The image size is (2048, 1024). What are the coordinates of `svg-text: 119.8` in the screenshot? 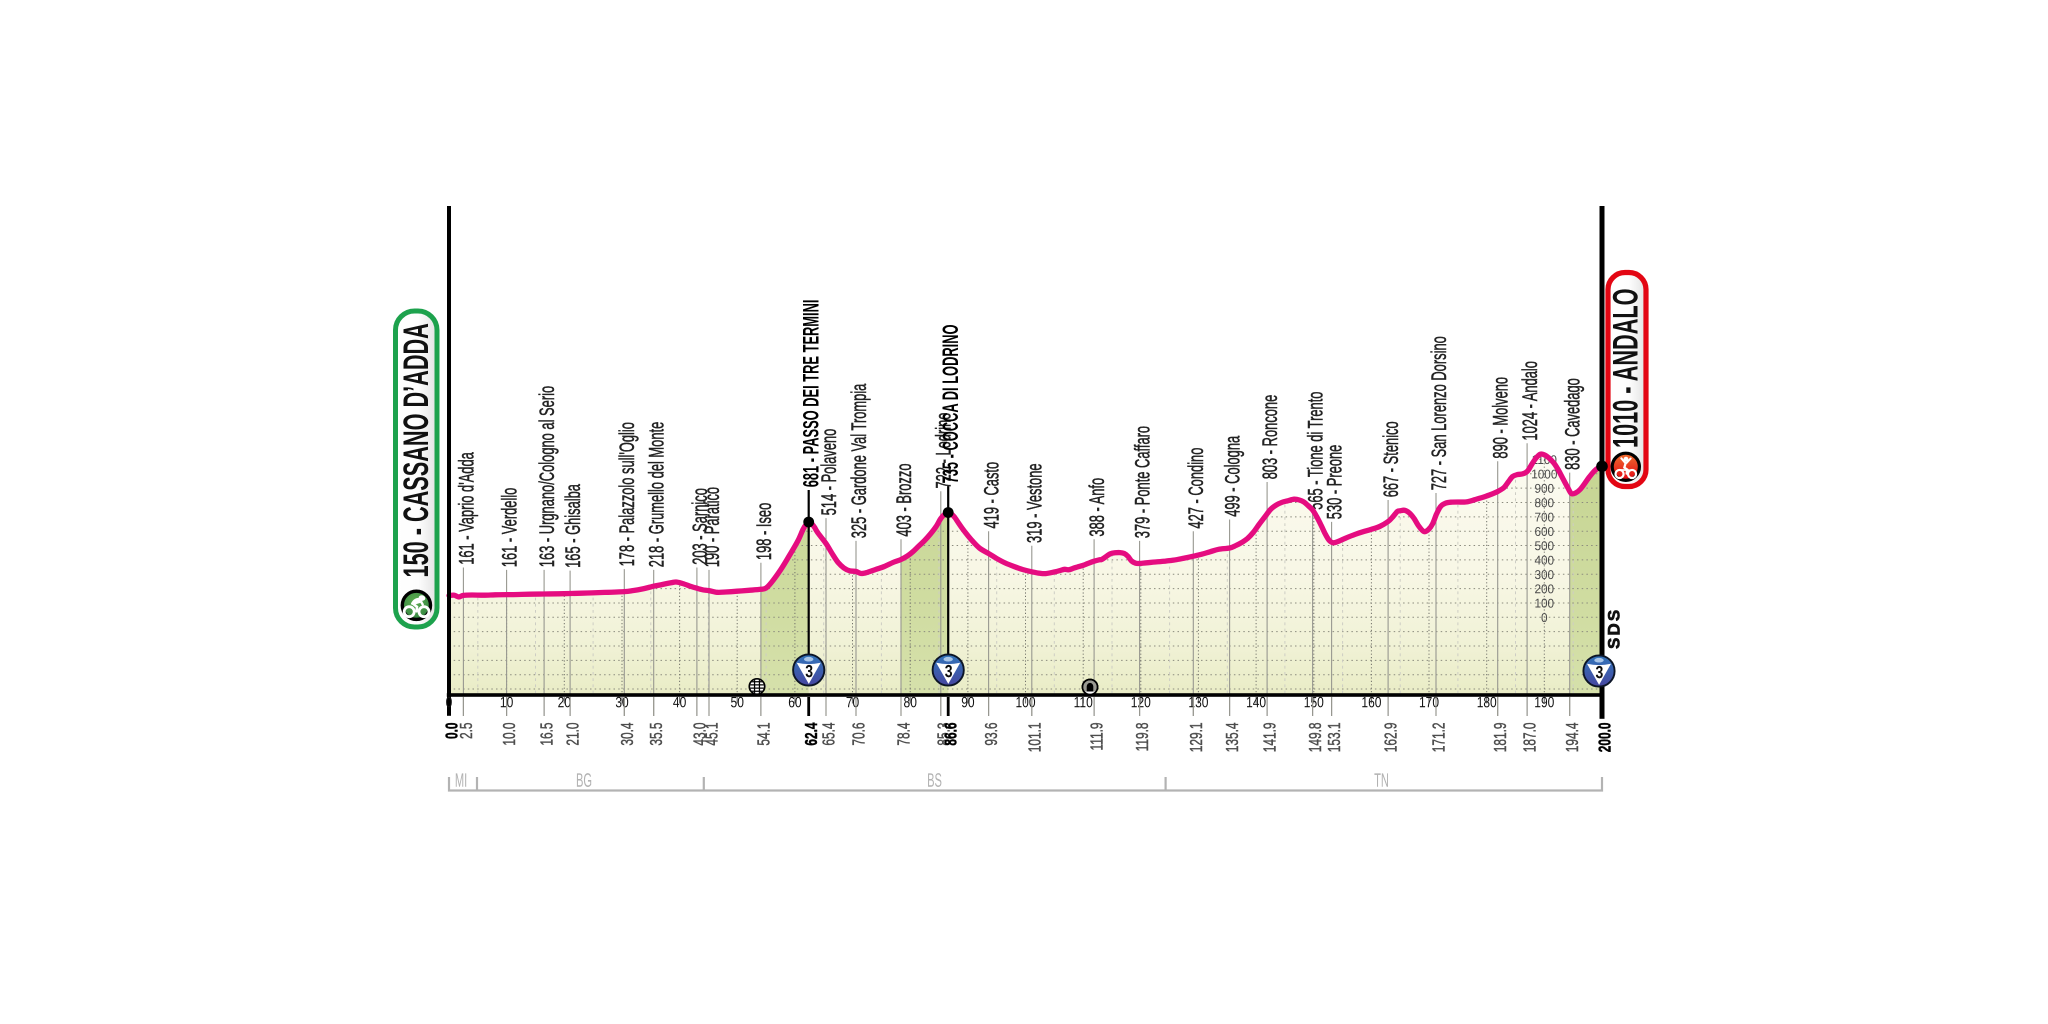 It's located at (1143, 737).